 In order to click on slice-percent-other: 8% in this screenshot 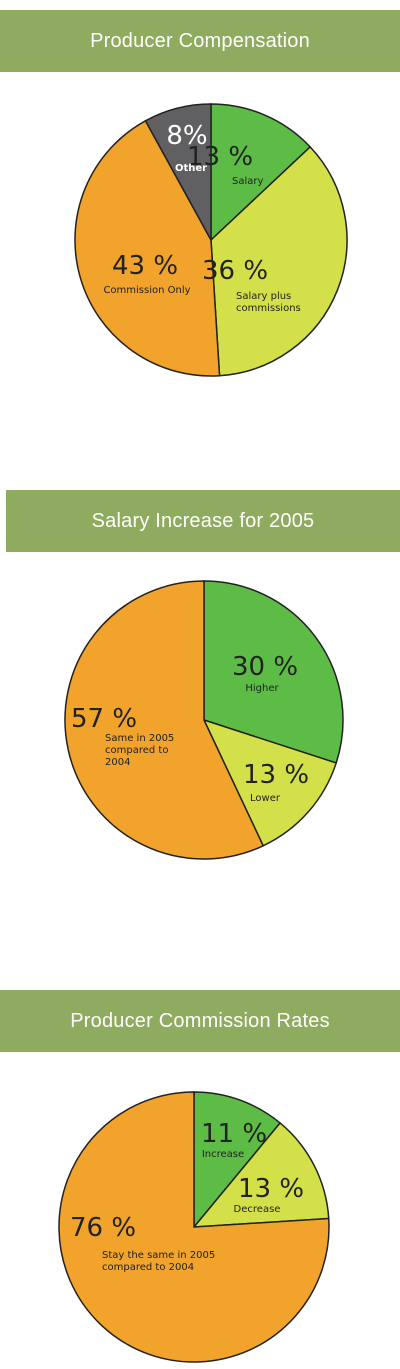, I will do `click(186, 136)`.